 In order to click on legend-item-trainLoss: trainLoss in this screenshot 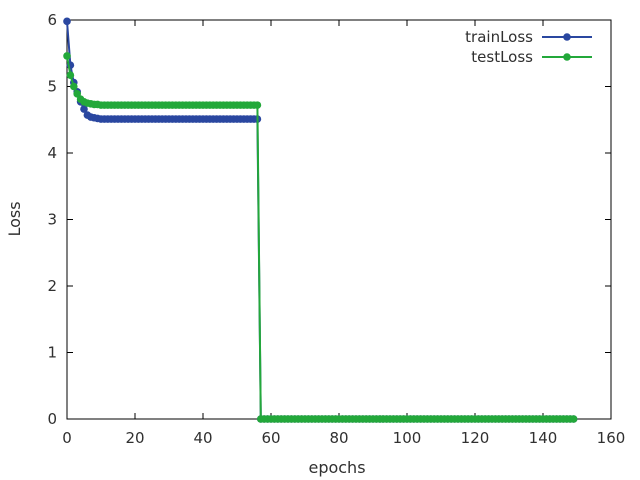, I will do `click(528, 37)`.